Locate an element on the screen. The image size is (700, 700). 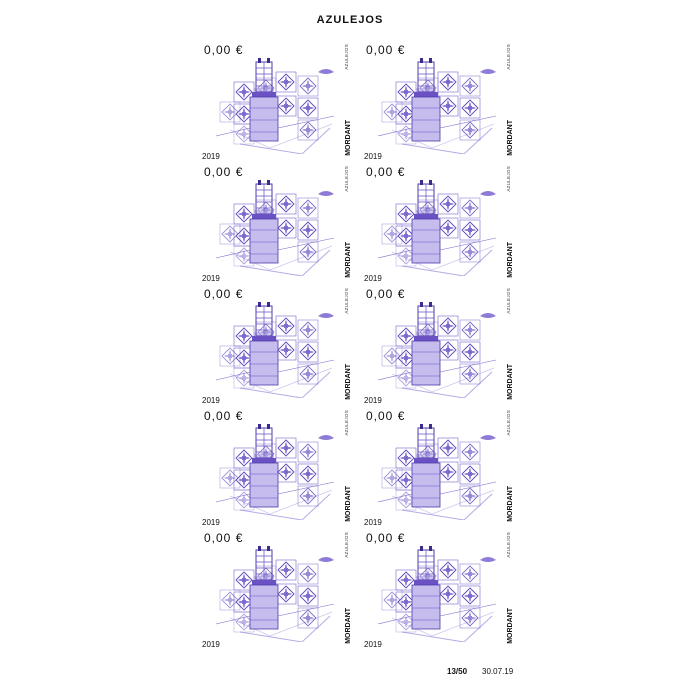
print-date: 30.07.19 is located at coordinates (498, 671).